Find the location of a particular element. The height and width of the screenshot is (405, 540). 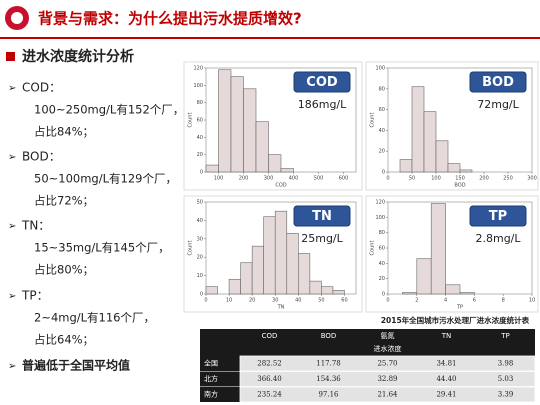

table-cell: 29.41 is located at coordinates (446, 395).